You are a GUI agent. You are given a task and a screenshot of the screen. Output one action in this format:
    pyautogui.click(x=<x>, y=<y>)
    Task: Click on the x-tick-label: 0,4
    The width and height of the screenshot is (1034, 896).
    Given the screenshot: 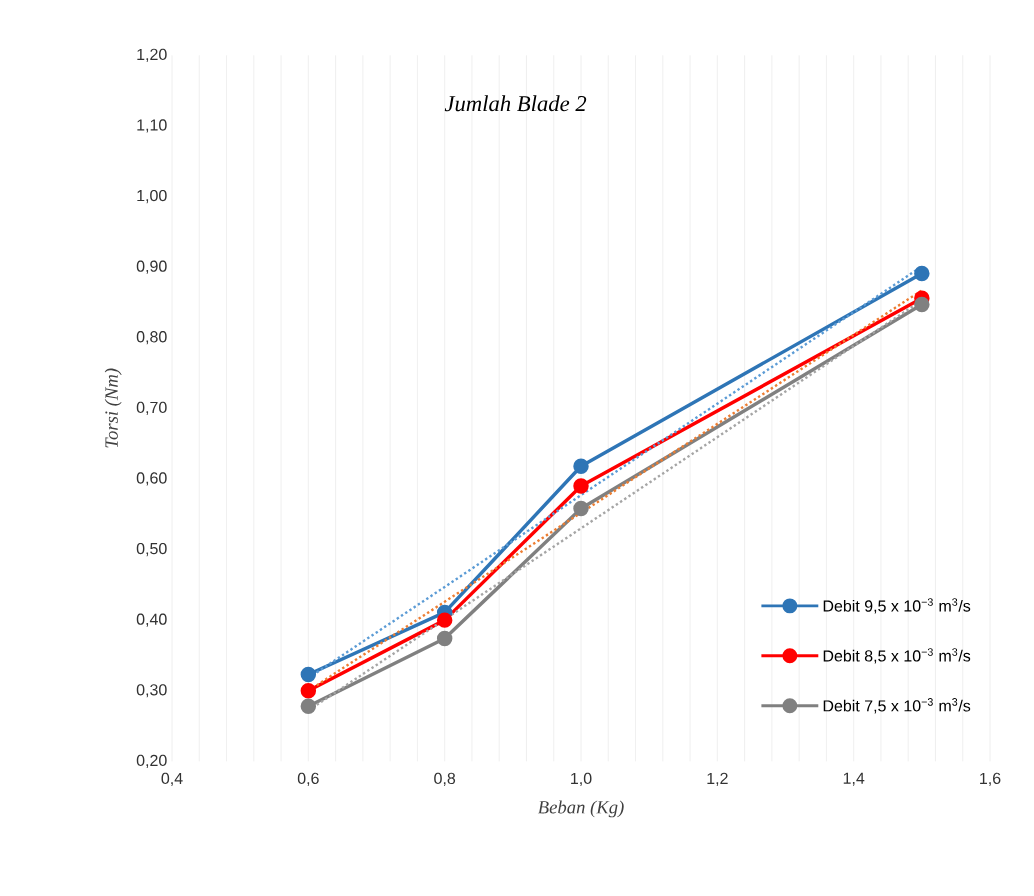 What is the action you would take?
    pyautogui.click(x=172, y=779)
    